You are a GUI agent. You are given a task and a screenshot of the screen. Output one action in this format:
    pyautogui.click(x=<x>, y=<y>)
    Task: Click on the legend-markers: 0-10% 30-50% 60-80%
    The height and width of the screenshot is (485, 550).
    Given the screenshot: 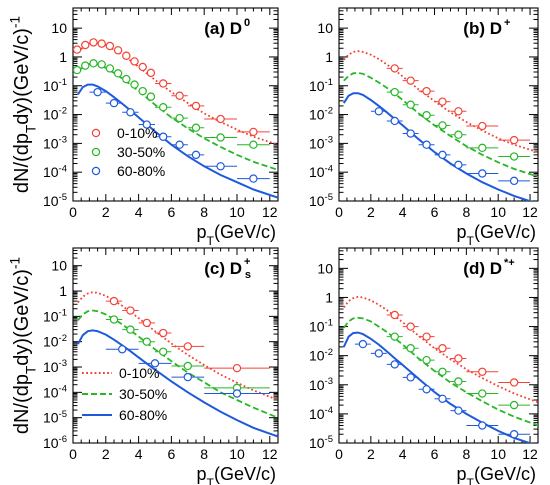 What is the action you would take?
    pyautogui.click(x=128, y=152)
    